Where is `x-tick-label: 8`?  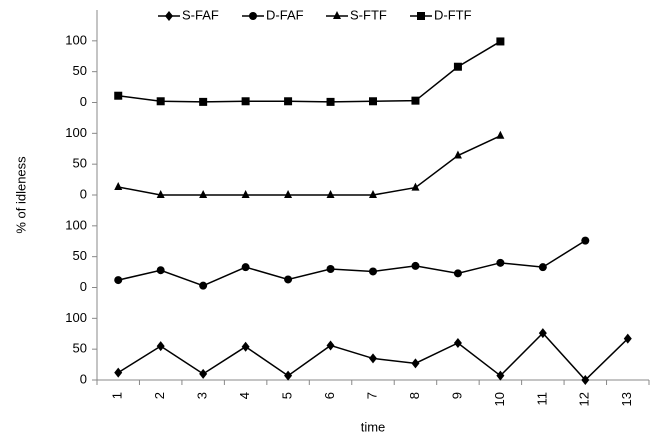 x-tick-label: 8 is located at coordinates (414, 395).